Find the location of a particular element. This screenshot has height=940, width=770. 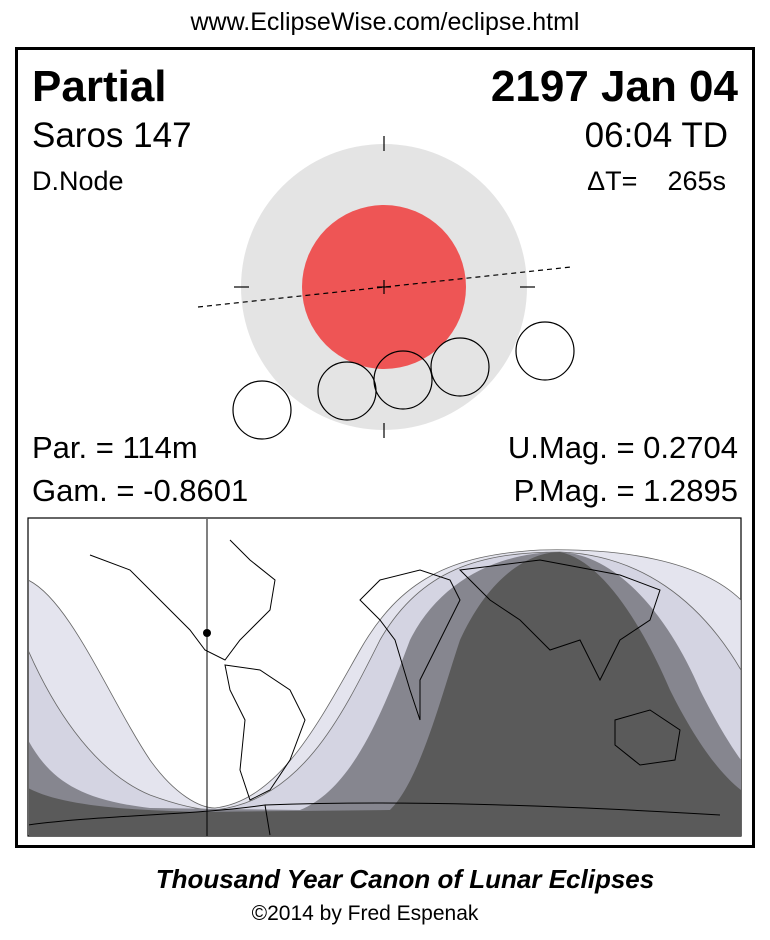

canon-title: Thousand Year Canon of Lunar Eclipses is located at coordinates (405, 879).